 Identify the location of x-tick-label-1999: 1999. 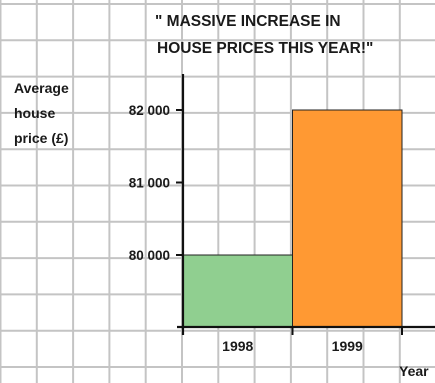
(347, 346).